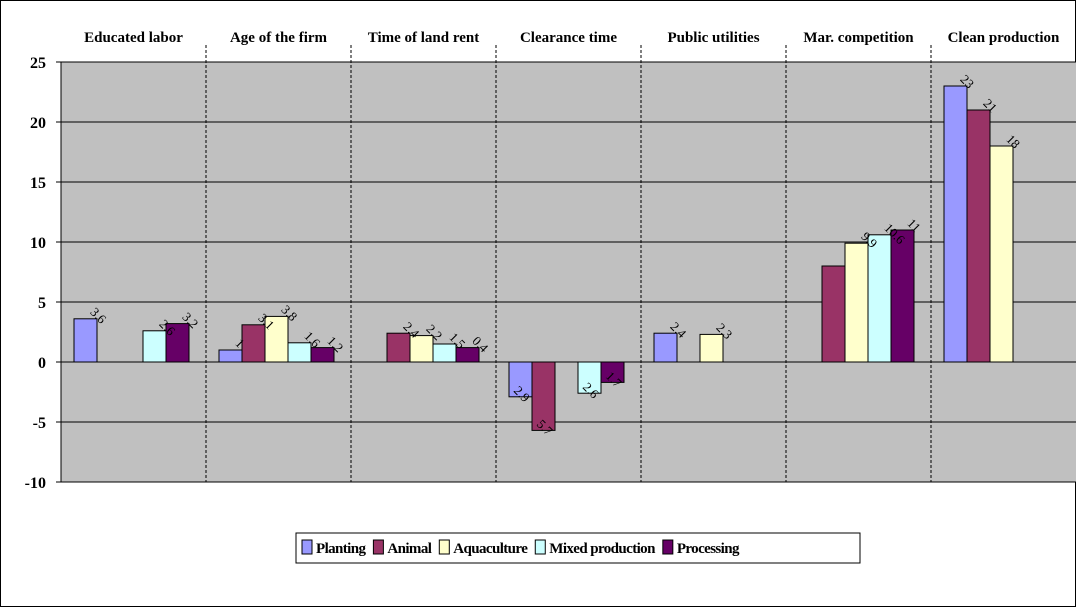 The width and height of the screenshot is (1076, 607). What do you see at coordinates (858, 38) in the screenshot?
I see `category-label: Mar. competition` at bounding box center [858, 38].